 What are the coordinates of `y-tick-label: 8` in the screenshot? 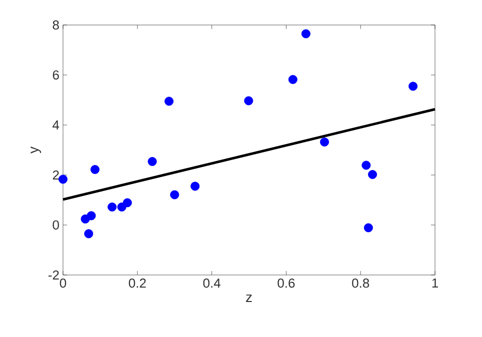 It's located at (55, 25).